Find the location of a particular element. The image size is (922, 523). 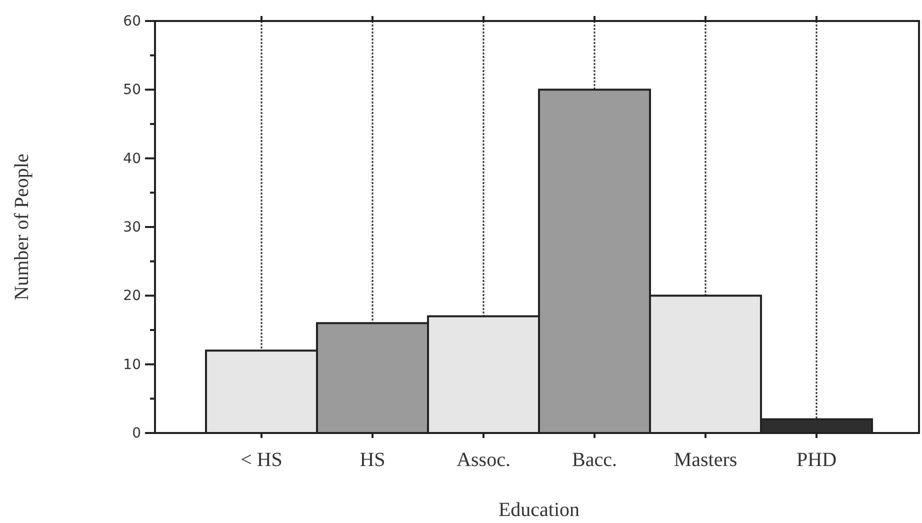

x-tick-label: PHD is located at coordinates (816, 460).